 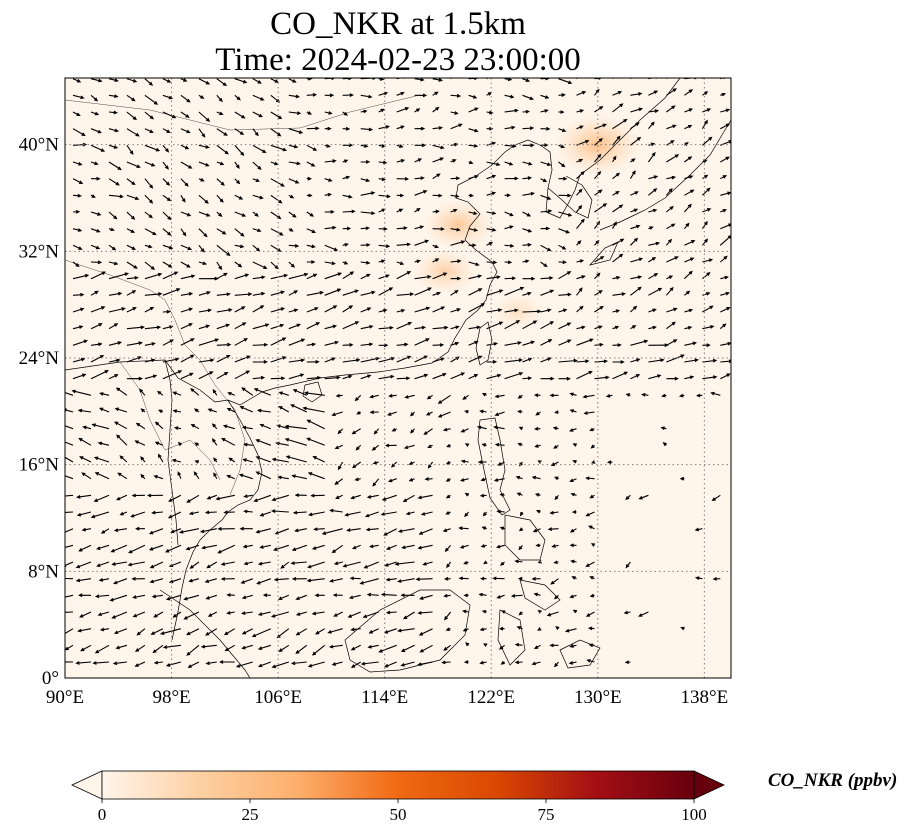 I want to click on lat-tick-label: 16°N, so click(x=39, y=465).